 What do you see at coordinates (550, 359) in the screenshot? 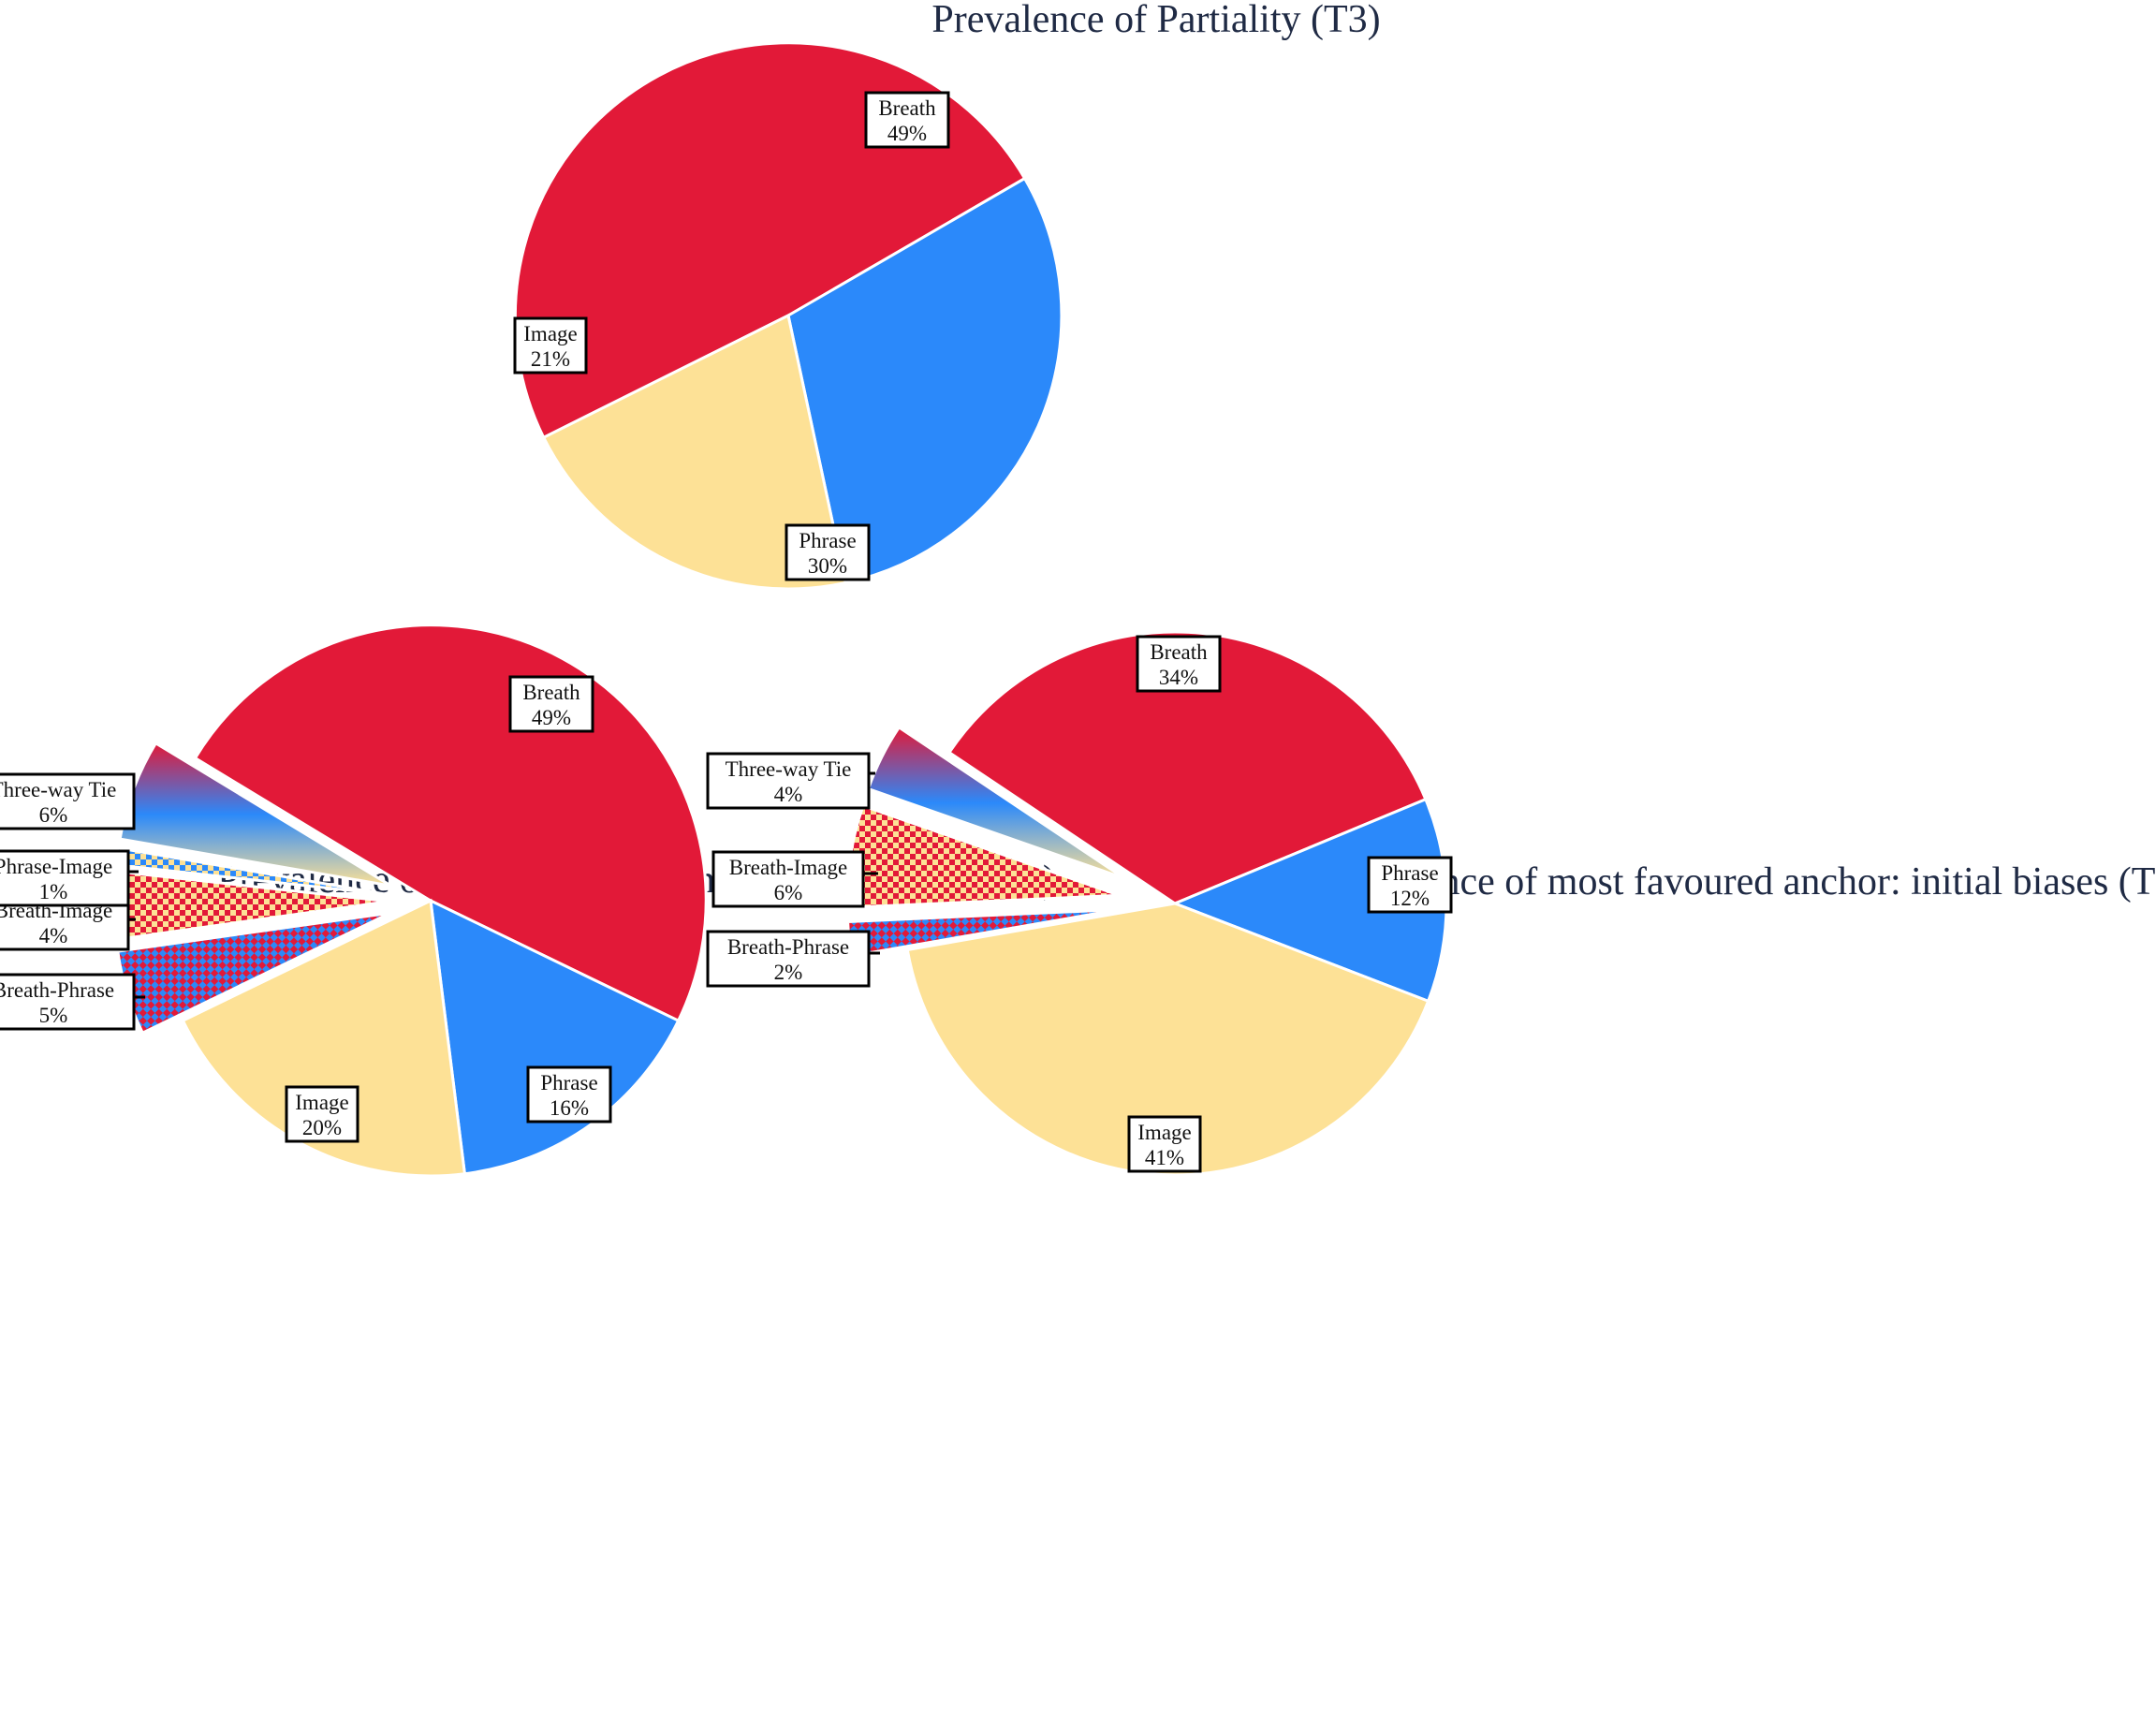
I see `slice-percent: 21%` at bounding box center [550, 359].